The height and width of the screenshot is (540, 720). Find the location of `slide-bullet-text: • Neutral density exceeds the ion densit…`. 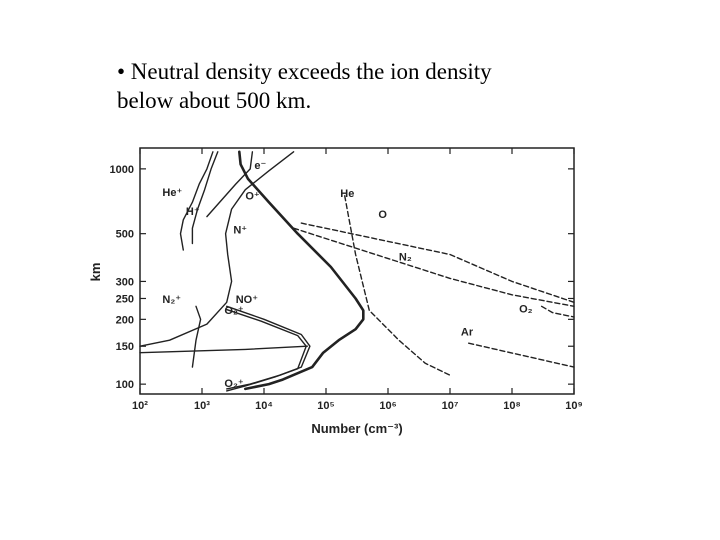

slide-bullet-text: • Neutral density exceeds the ion densit… is located at coordinates (397, 86).